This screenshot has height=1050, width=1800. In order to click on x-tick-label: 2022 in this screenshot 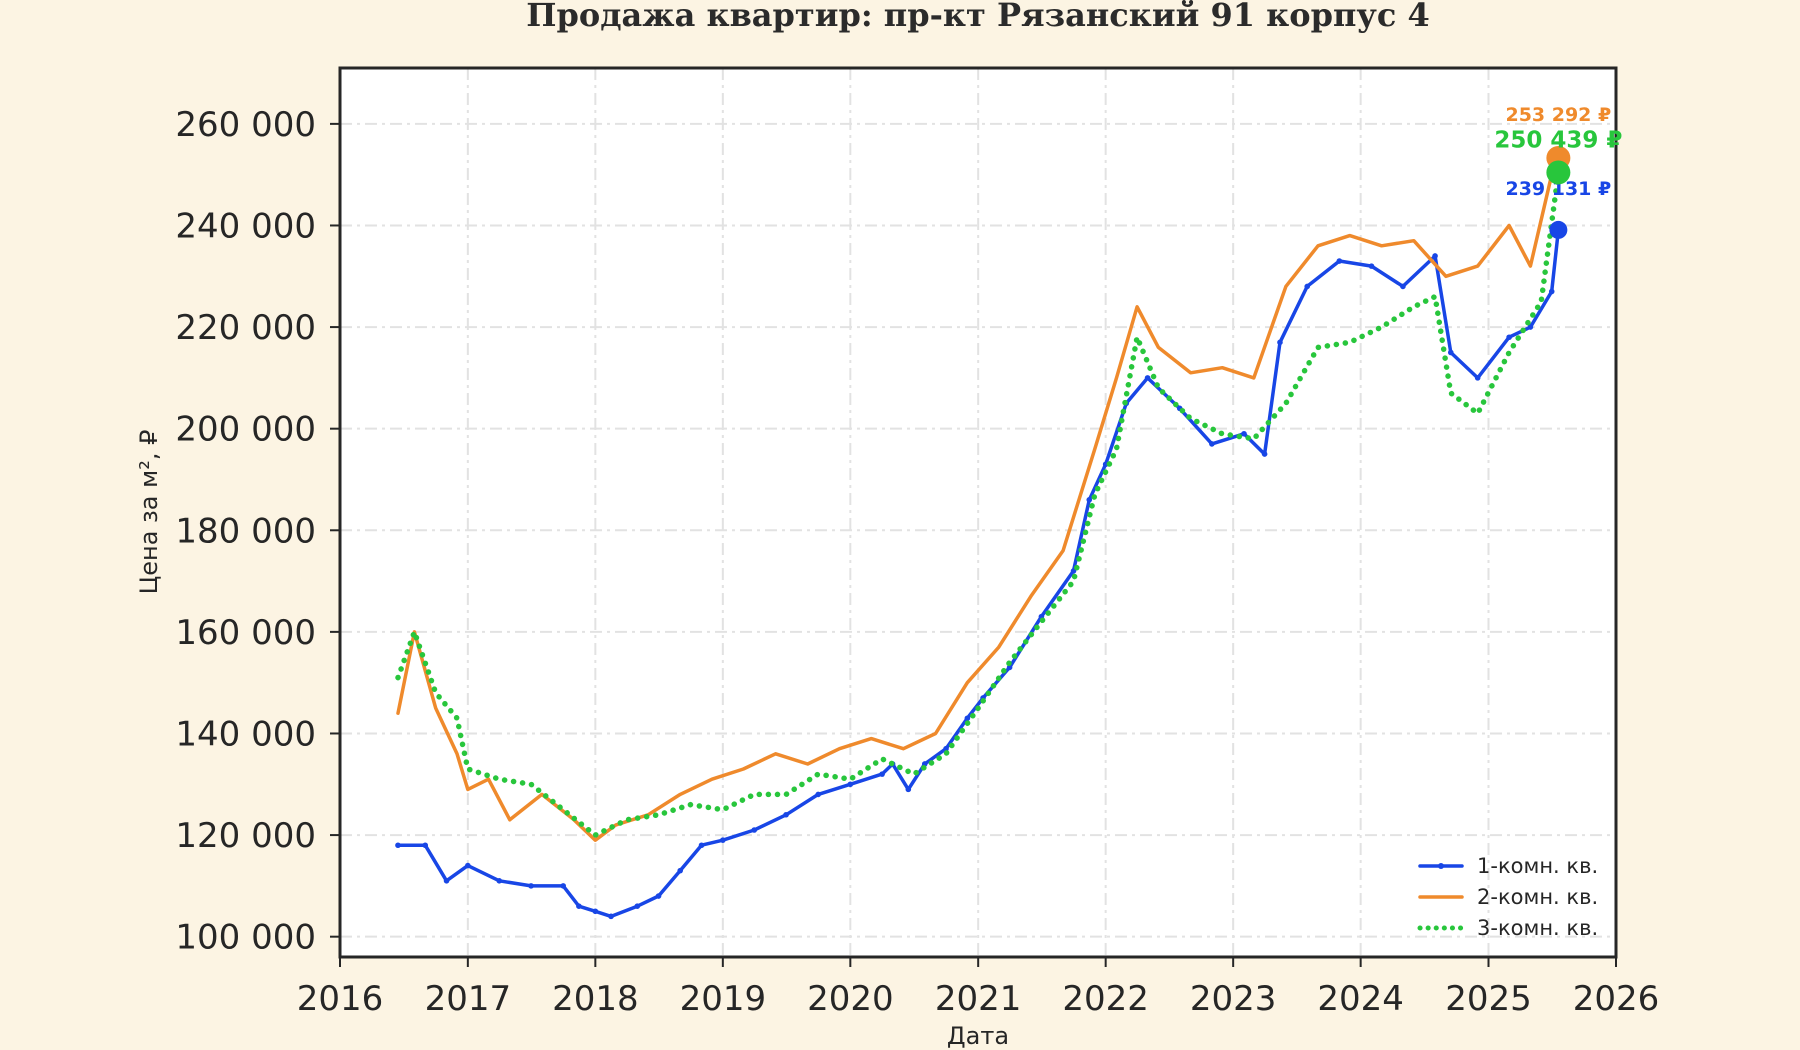, I will do `click(1105, 999)`.